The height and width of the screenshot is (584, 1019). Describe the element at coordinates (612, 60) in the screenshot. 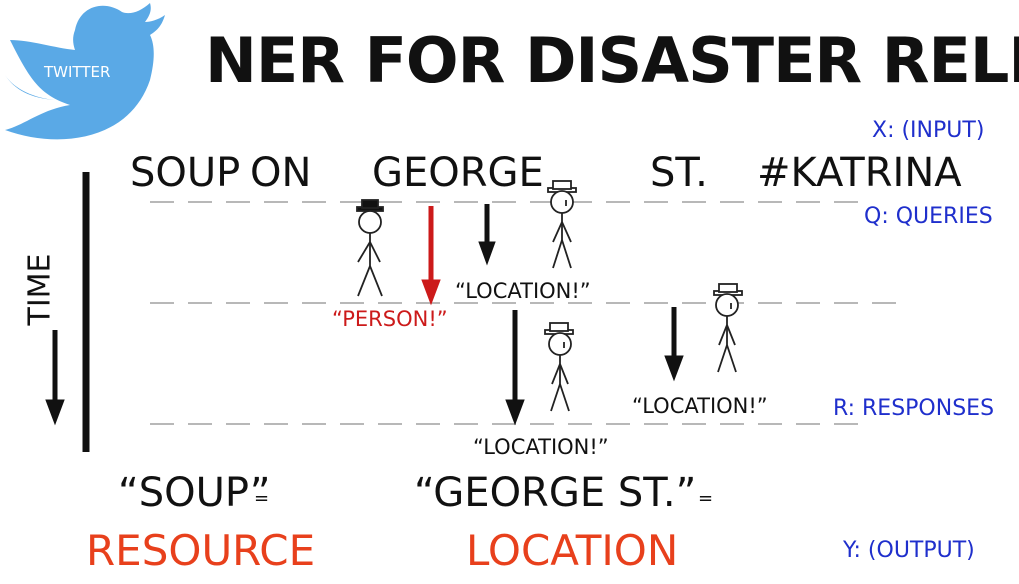

I see `page-title: NER FOR DISASTER RELIEF` at that location.